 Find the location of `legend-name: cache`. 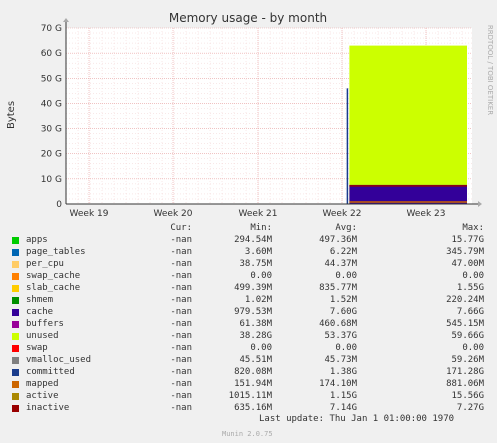

legend-name: cache is located at coordinates (40, 312).